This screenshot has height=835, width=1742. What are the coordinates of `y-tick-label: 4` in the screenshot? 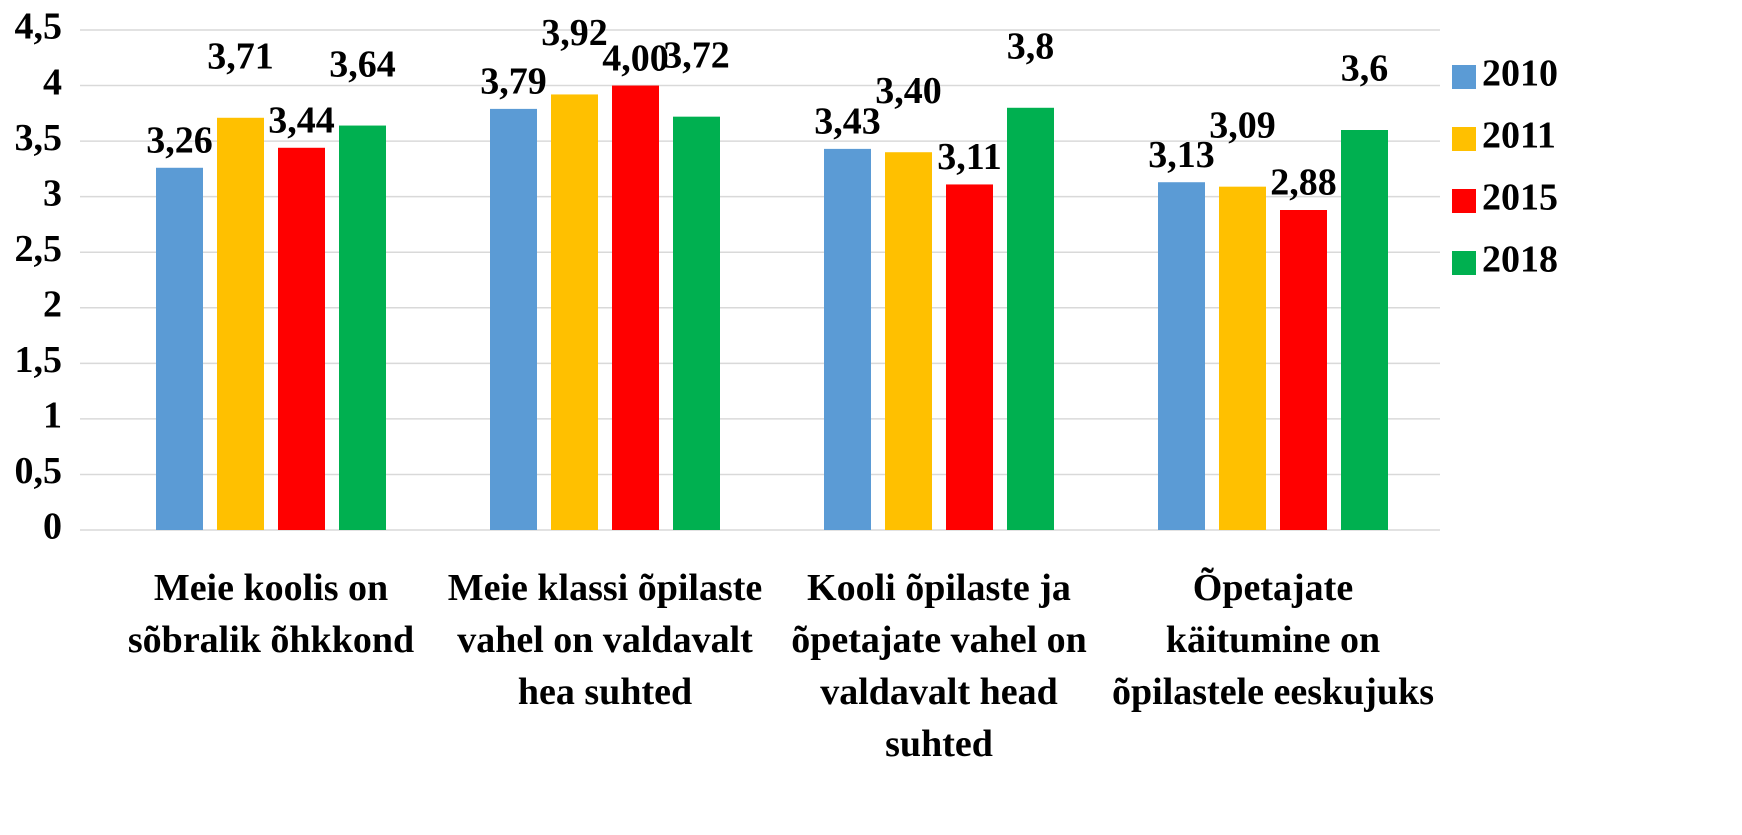 It's located at (52, 82).